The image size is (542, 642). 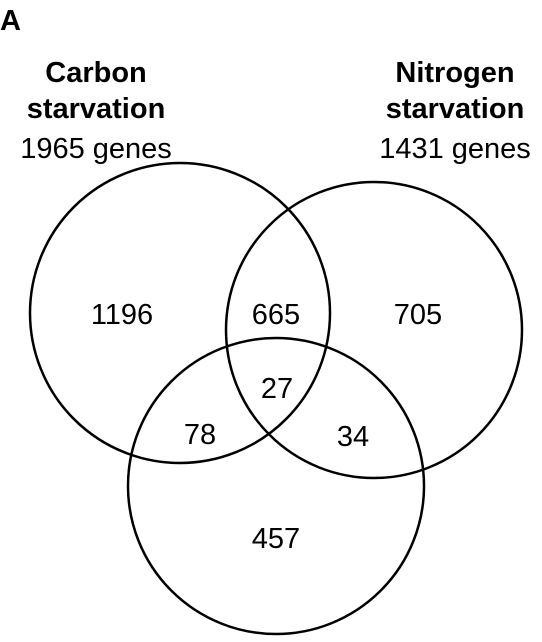 I want to click on carbon-set-title-line1: Carbon, so click(x=96, y=73).